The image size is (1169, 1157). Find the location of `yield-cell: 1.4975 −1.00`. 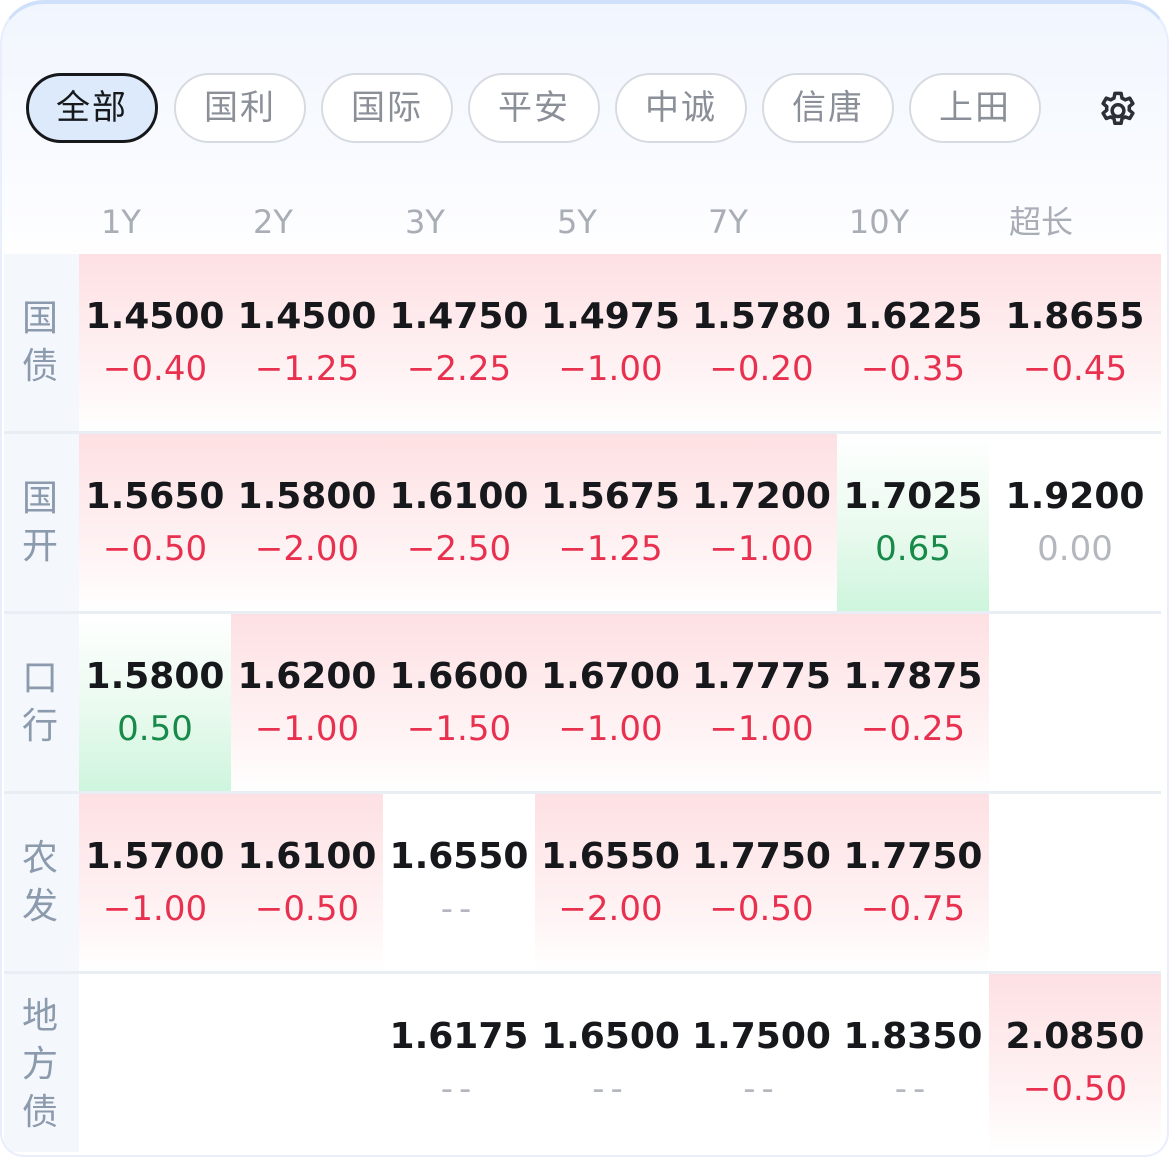

yield-cell: 1.4975 −1.00 is located at coordinates (610, 343).